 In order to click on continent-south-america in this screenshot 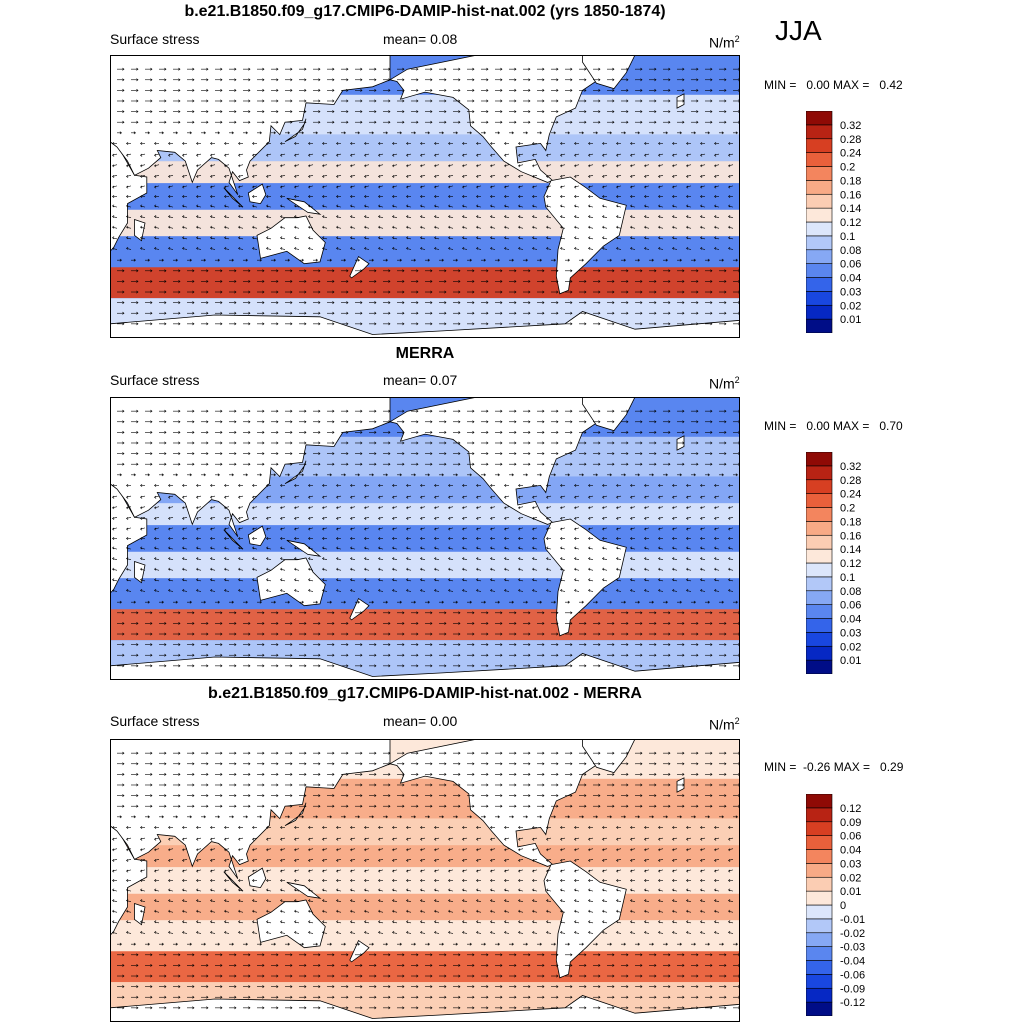, I will do `click(585, 577)`.